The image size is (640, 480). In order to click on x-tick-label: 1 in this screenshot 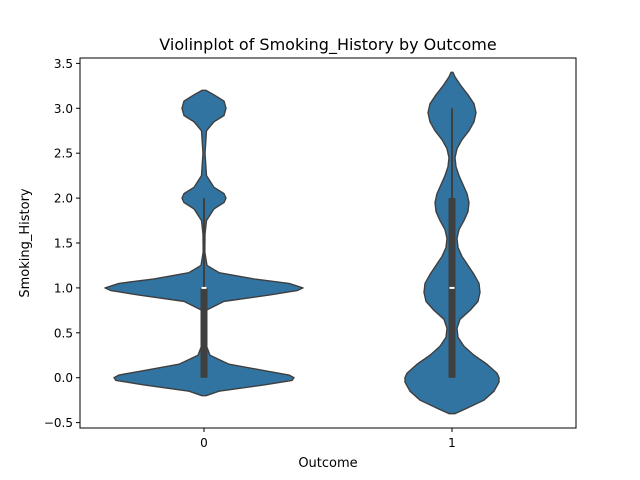, I will do `click(452, 443)`.